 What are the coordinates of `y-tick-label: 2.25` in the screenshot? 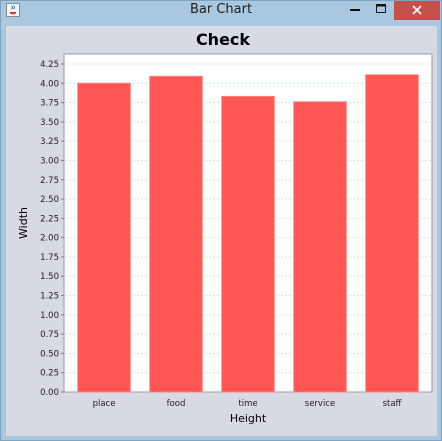 It's located at (49, 219).